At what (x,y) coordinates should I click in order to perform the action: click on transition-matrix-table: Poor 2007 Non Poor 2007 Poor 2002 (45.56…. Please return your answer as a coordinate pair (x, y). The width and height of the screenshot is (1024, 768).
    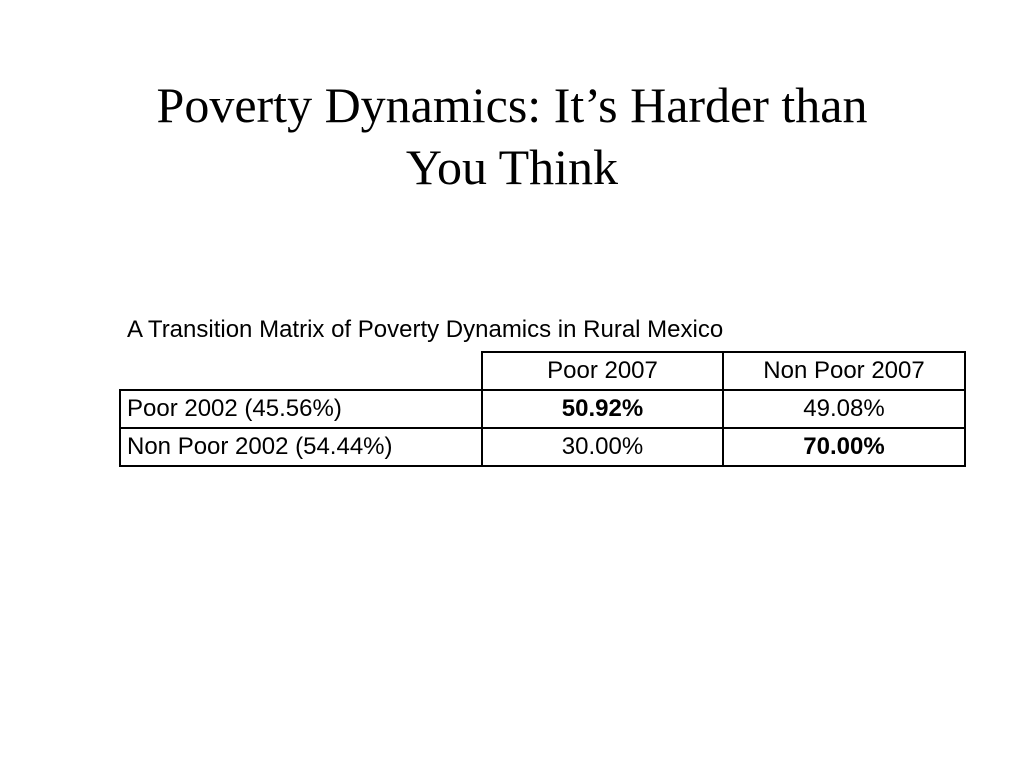
    Looking at the image, I should click on (542, 409).